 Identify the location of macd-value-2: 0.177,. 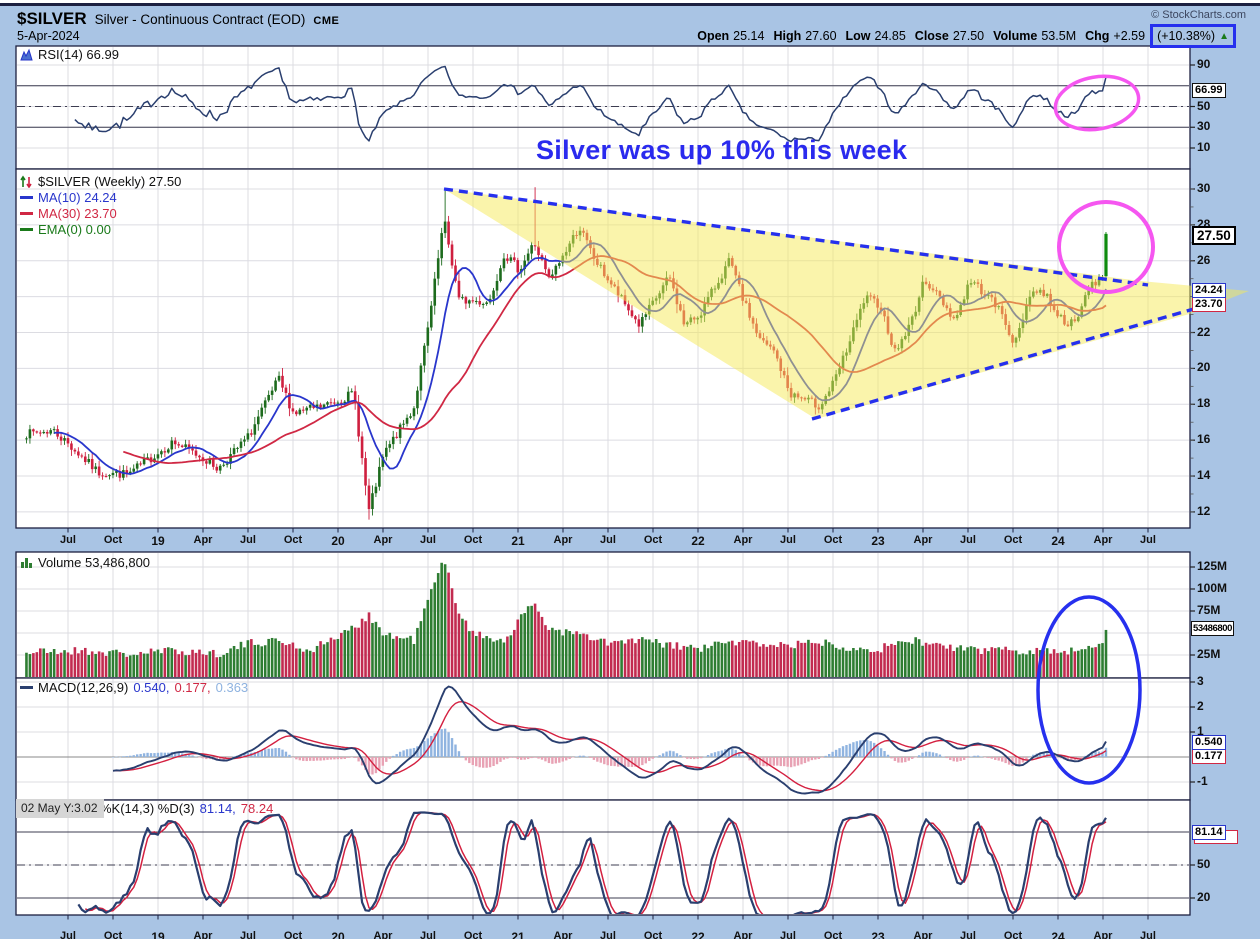
(192, 687).